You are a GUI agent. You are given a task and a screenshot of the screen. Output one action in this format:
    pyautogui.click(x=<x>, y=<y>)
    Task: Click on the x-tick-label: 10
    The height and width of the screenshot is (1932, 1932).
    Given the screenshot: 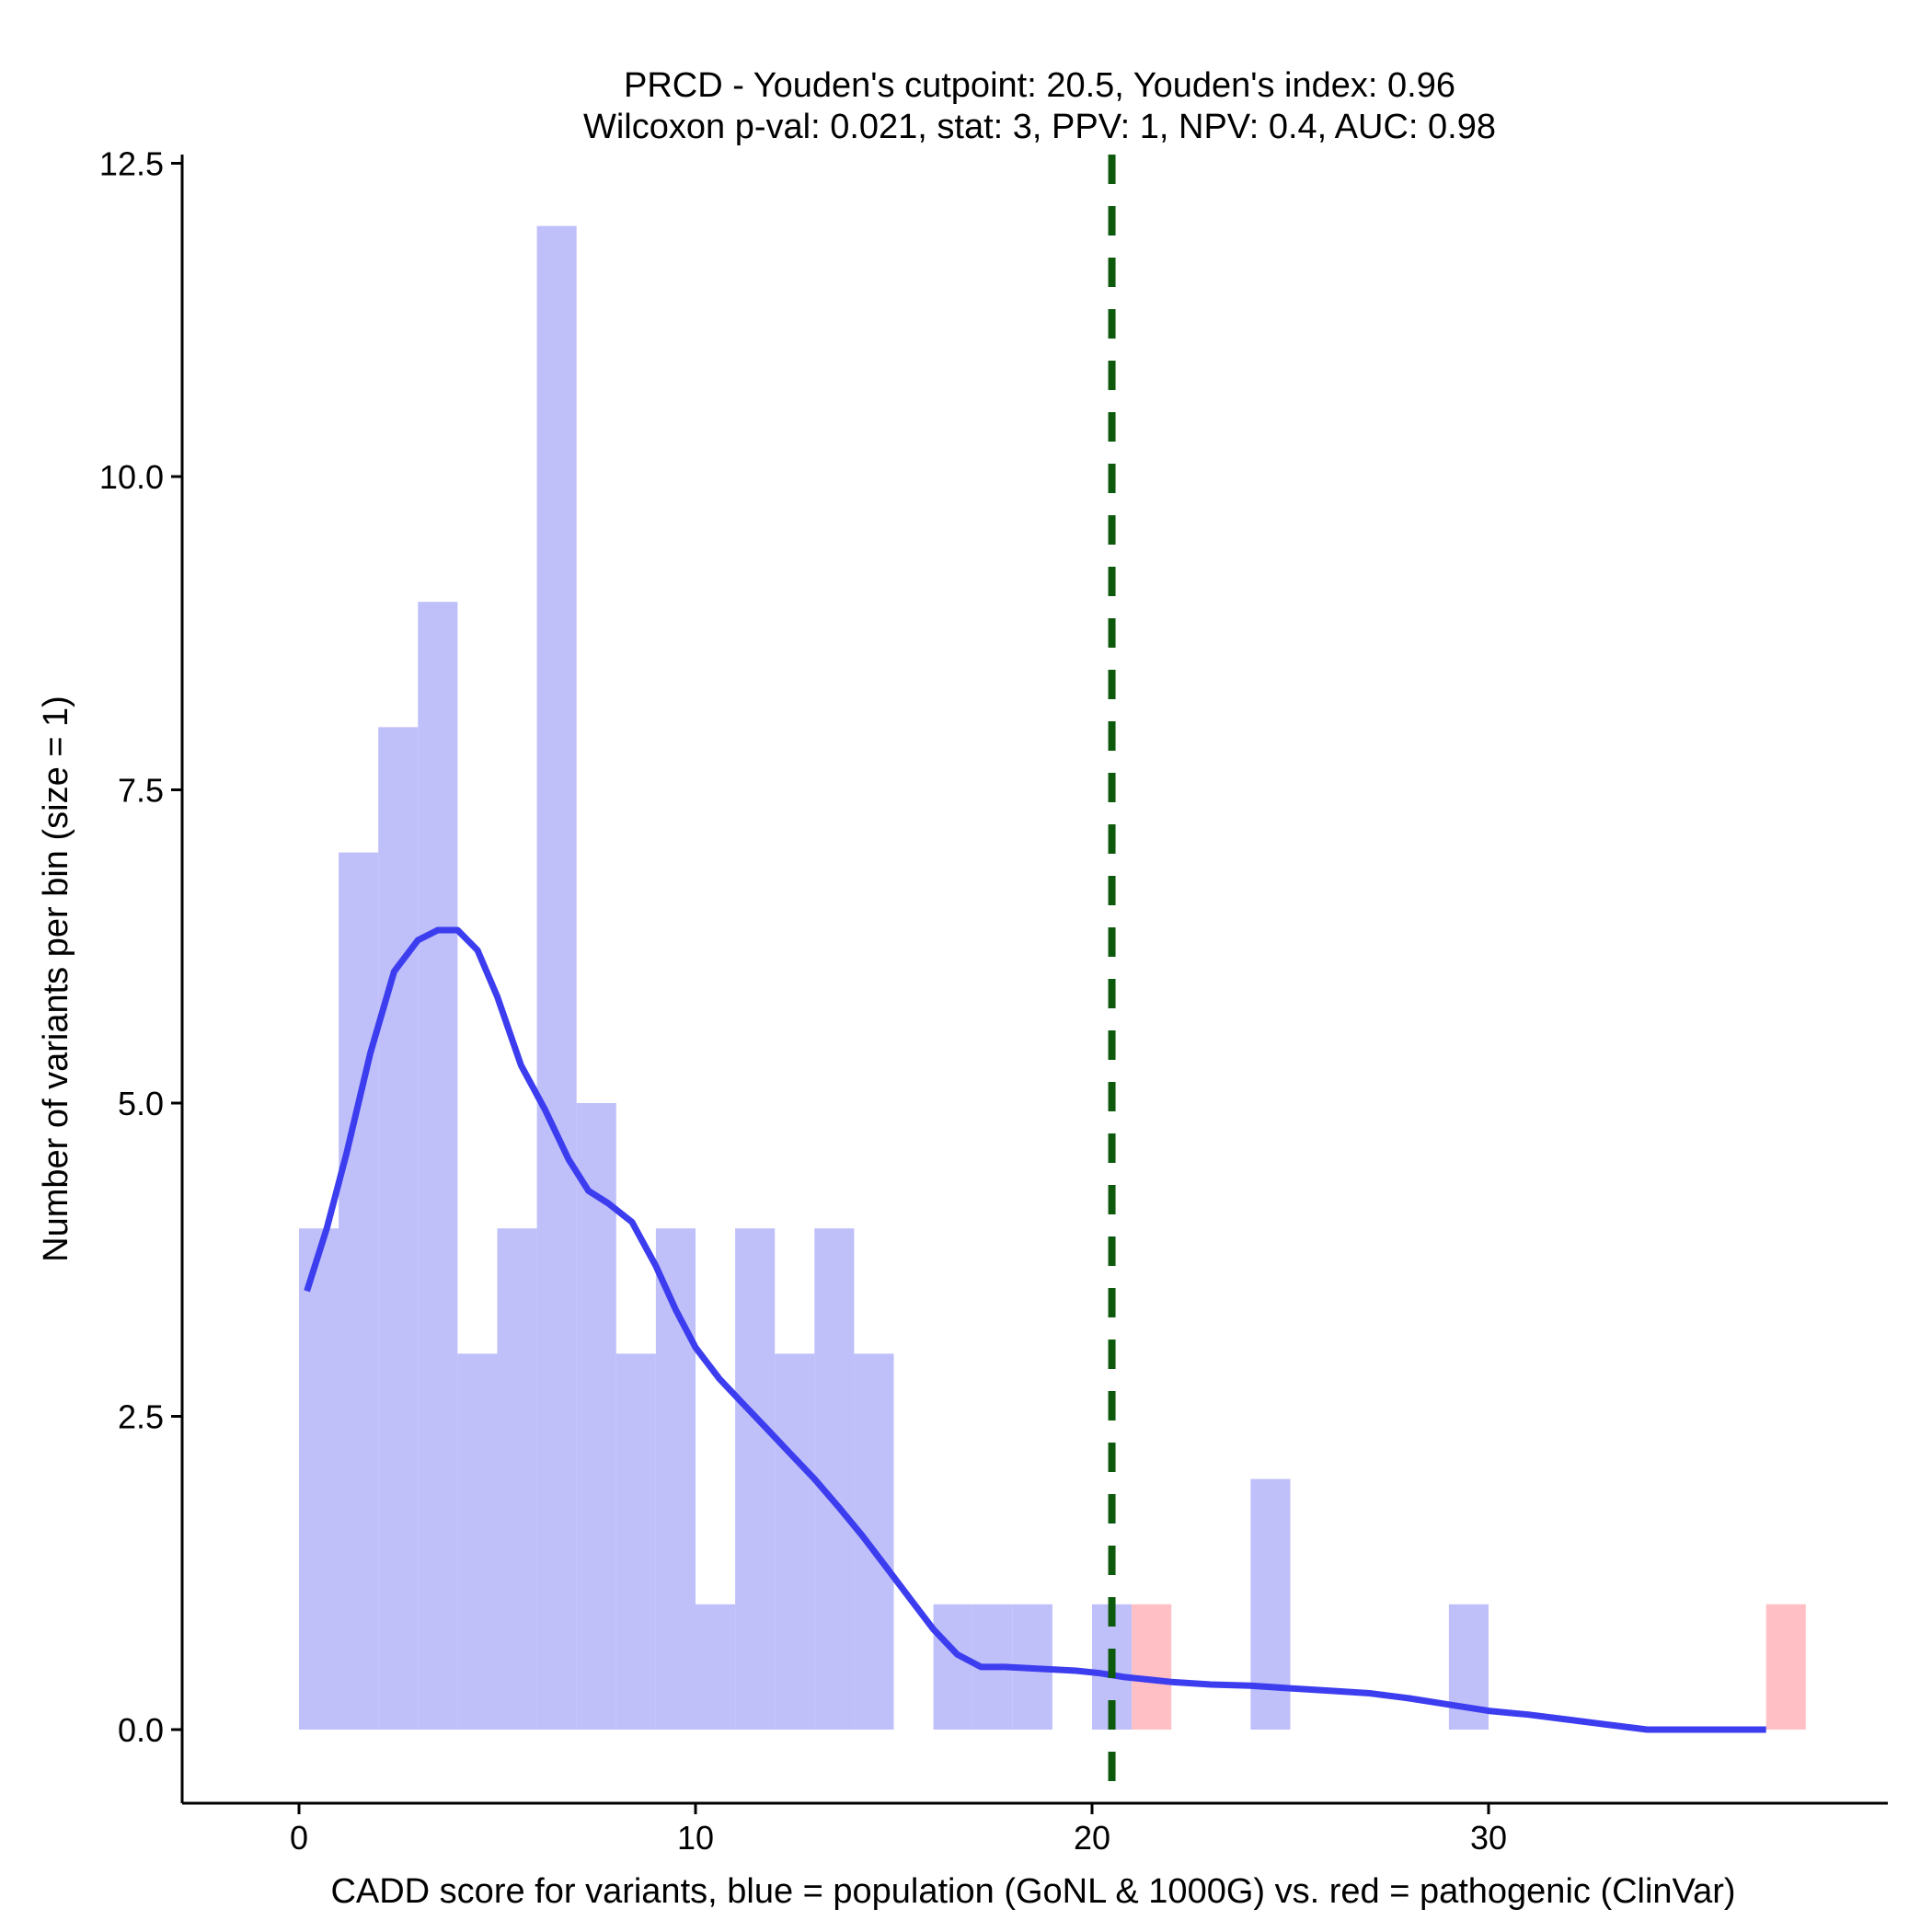 What is the action you would take?
    pyautogui.click(x=695, y=1838)
    